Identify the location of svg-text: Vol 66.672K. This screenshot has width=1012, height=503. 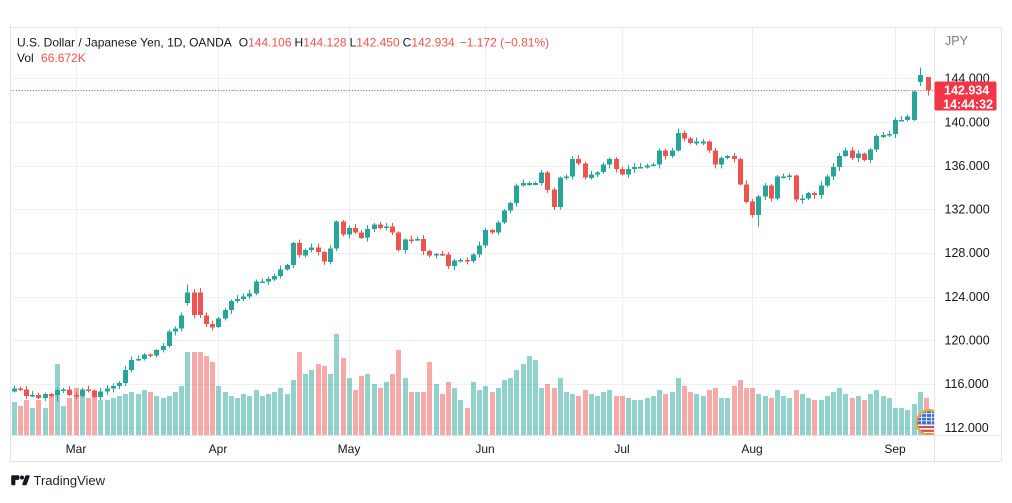
(51, 58).